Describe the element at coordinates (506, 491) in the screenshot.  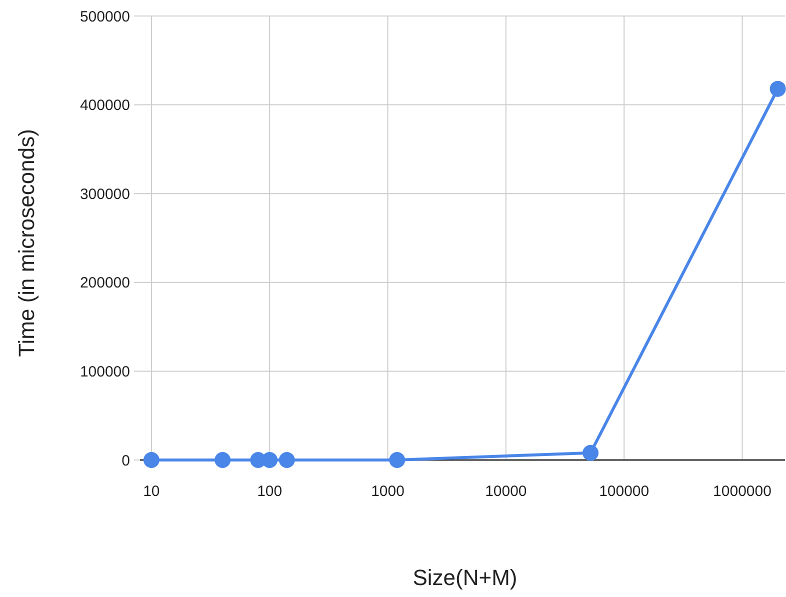
I see `x-tick-label: 10000` at that location.